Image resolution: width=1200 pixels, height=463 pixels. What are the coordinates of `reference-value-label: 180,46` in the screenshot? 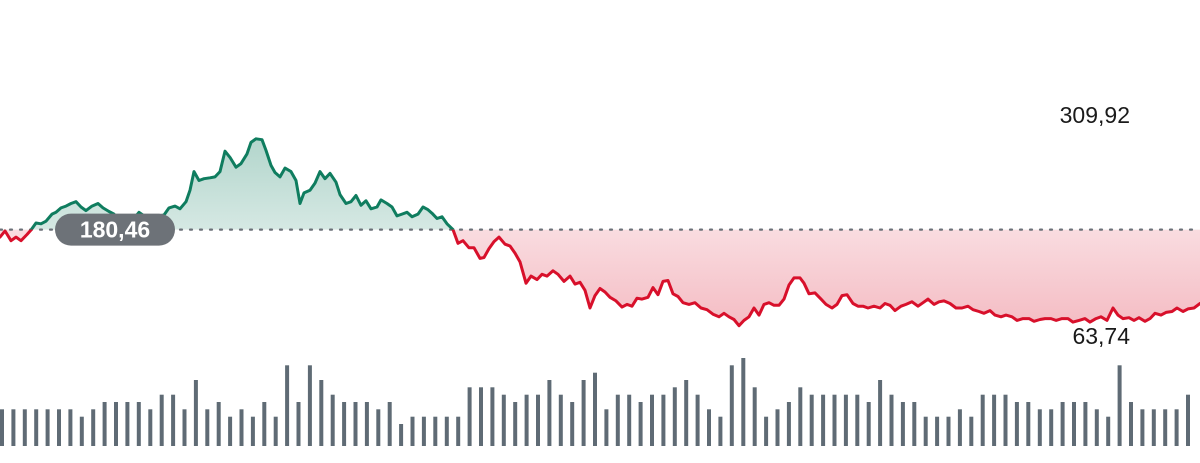 It's located at (115, 230).